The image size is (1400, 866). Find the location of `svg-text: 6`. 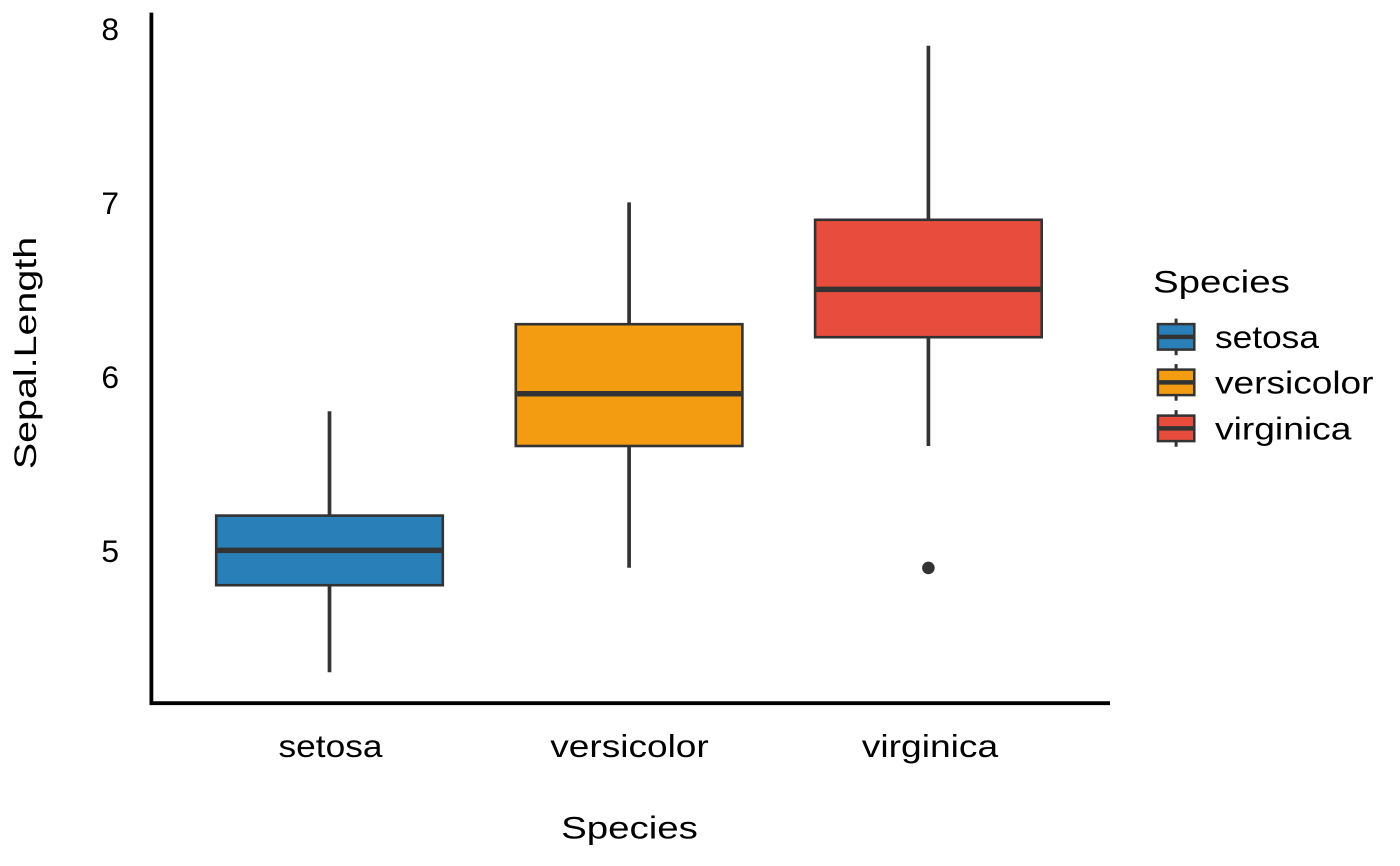

svg-text: 6 is located at coordinates (110, 377).